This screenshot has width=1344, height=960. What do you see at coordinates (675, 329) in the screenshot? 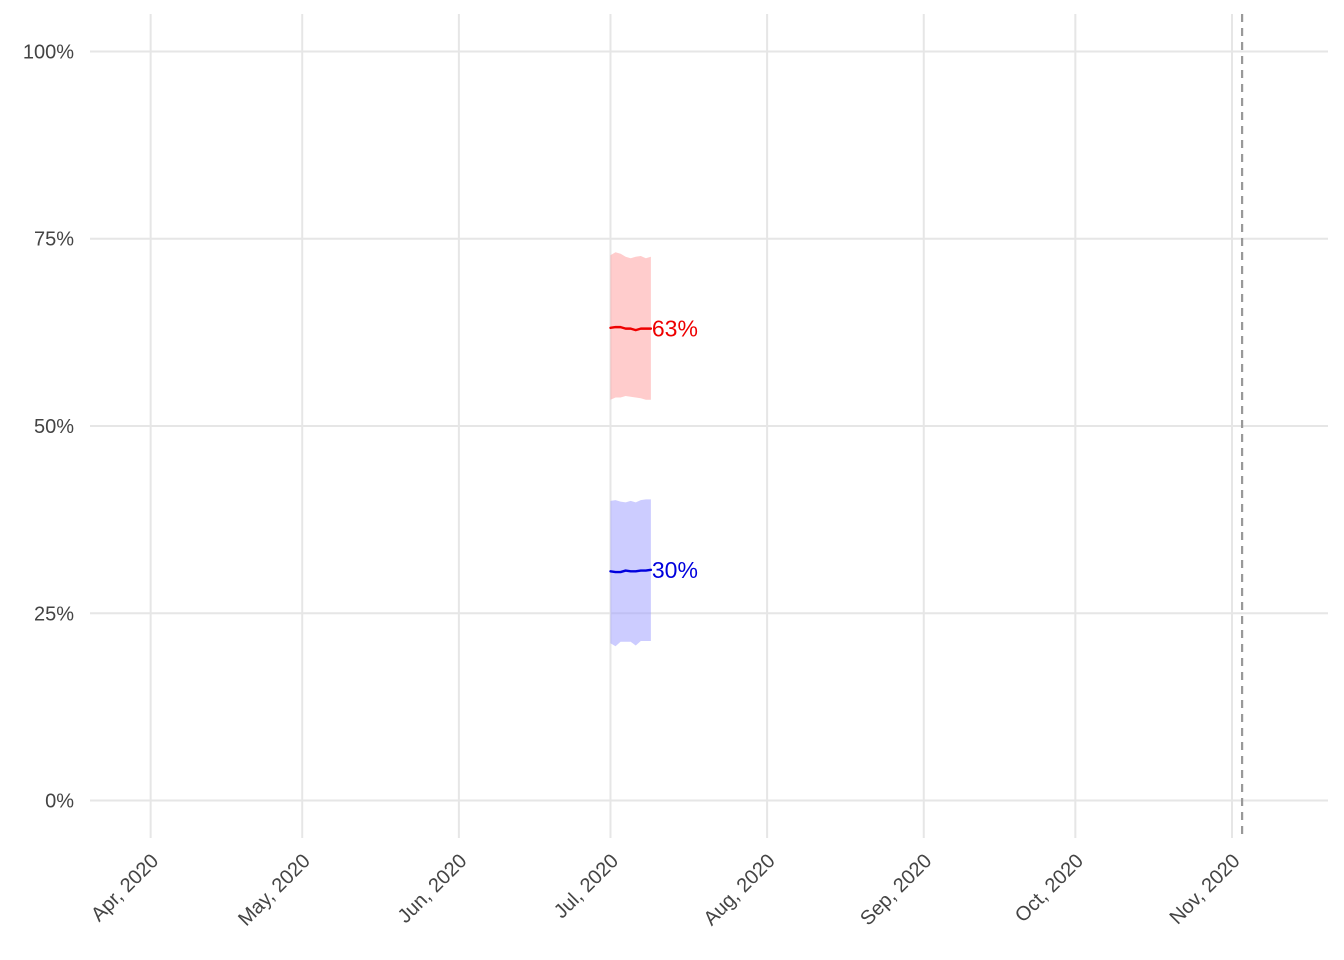
I see `series-end-label: 63%` at bounding box center [675, 329].